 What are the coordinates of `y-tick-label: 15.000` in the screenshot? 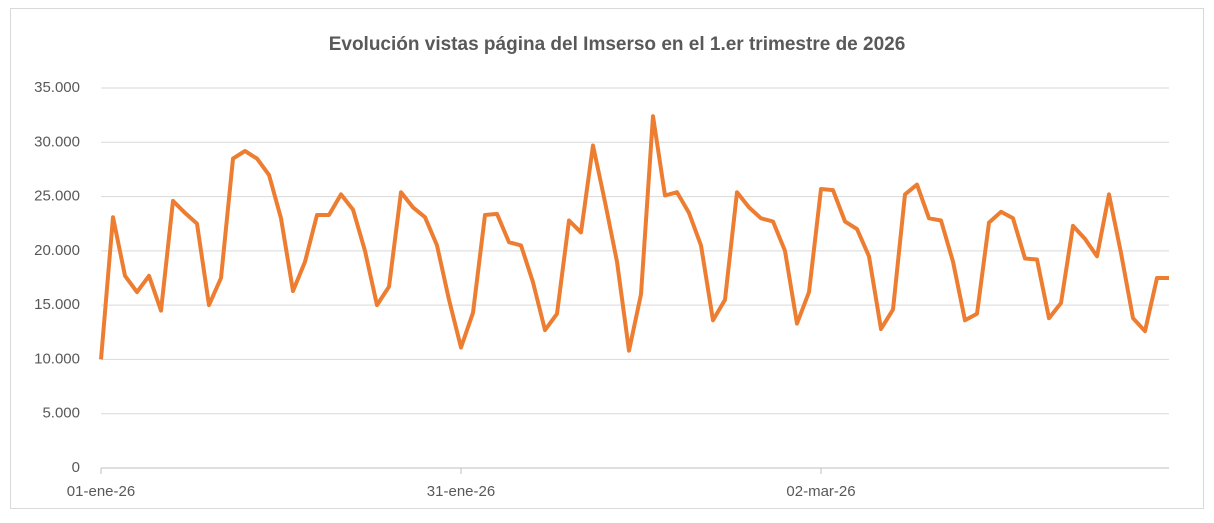 It's located at (57, 304).